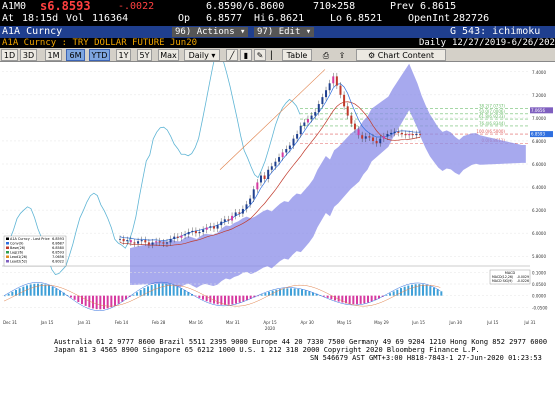  I want to click on range-max: Max, so click(168, 55).